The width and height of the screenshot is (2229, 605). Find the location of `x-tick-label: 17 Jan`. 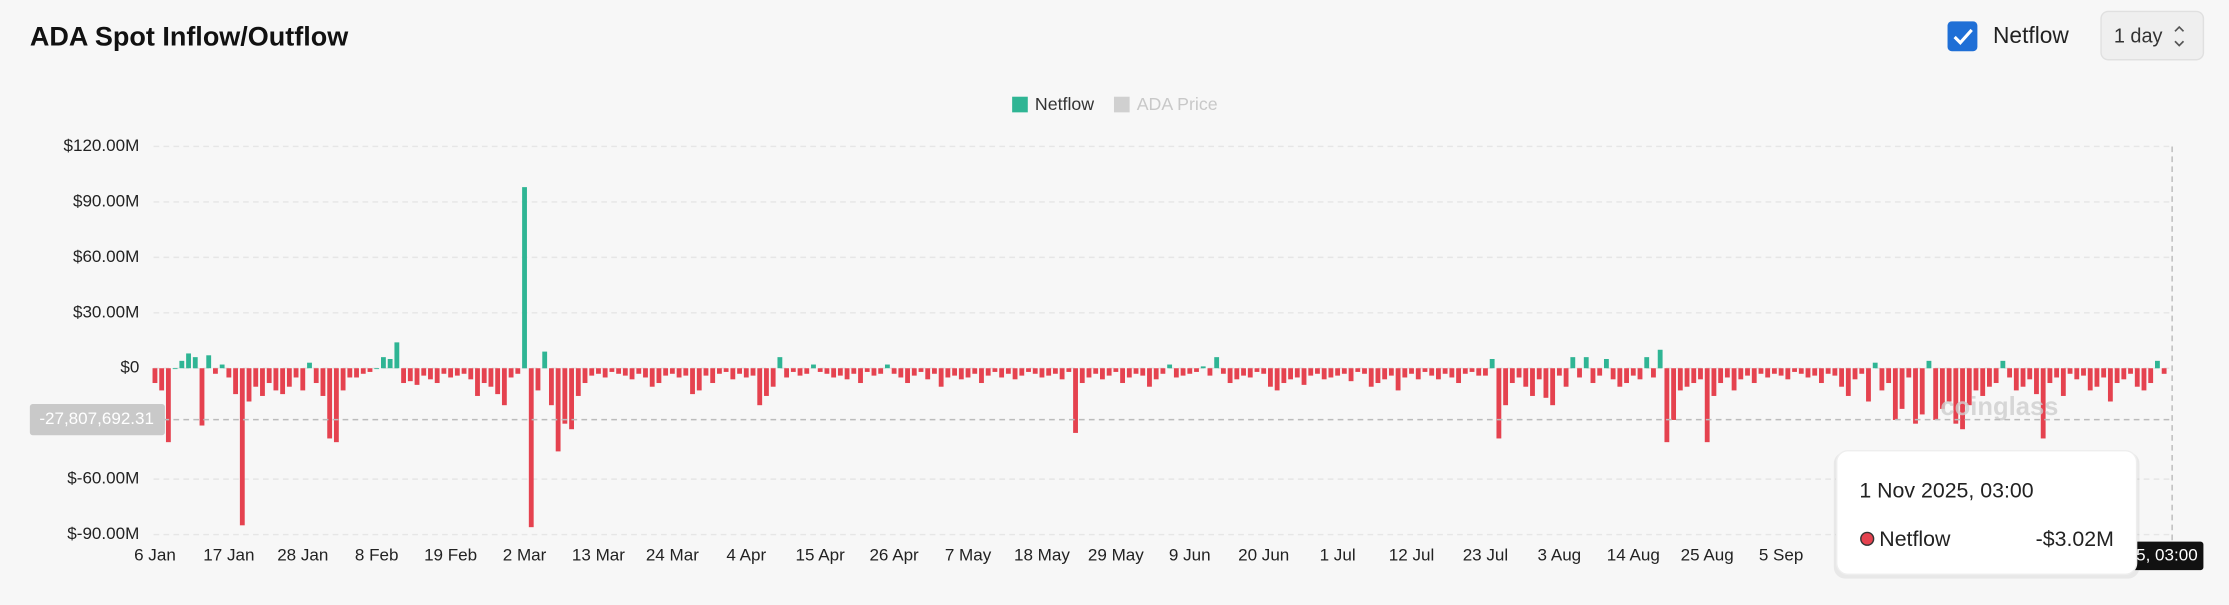

x-tick-label: 17 Jan is located at coordinates (228, 554).